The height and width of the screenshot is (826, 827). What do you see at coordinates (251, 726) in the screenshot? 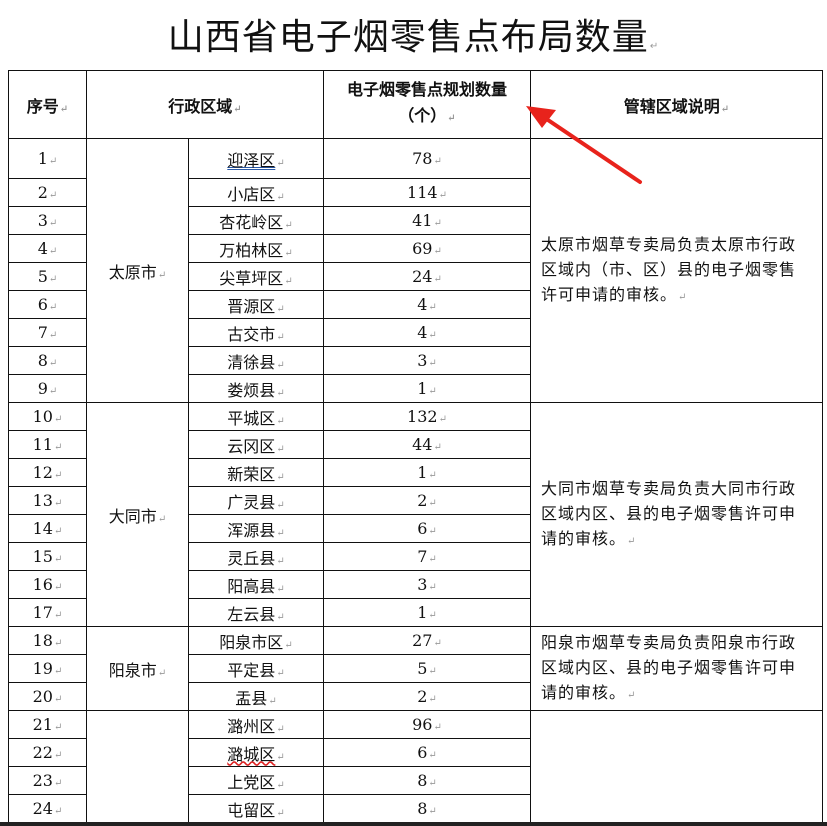
I see `district-cell-text: 潞州区` at bounding box center [251, 726].